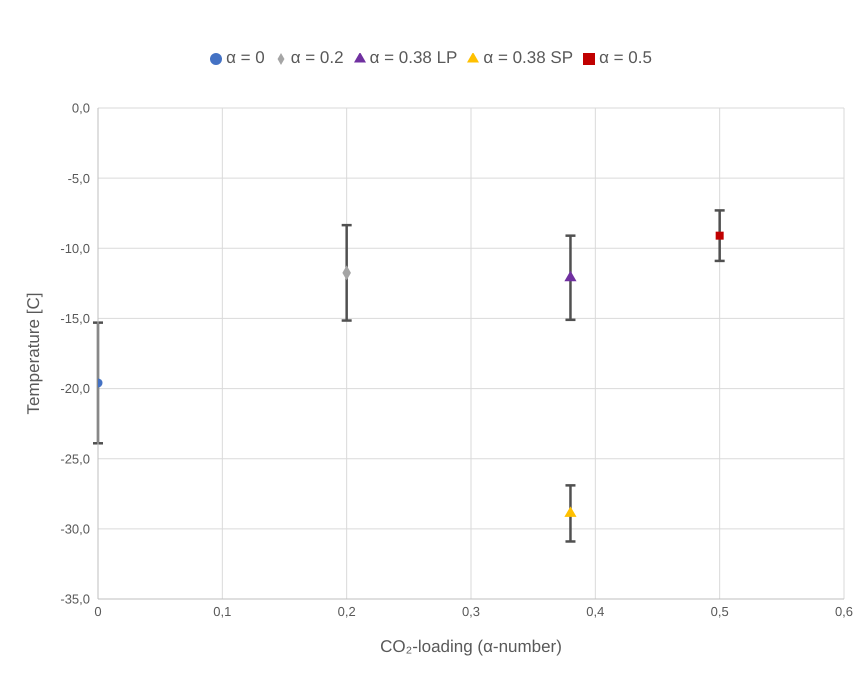  What do you see at coordinates (414, 57) in the screenshot?
I see `legend-label: α = 0.38 LP` at bounding box center [414, 57].